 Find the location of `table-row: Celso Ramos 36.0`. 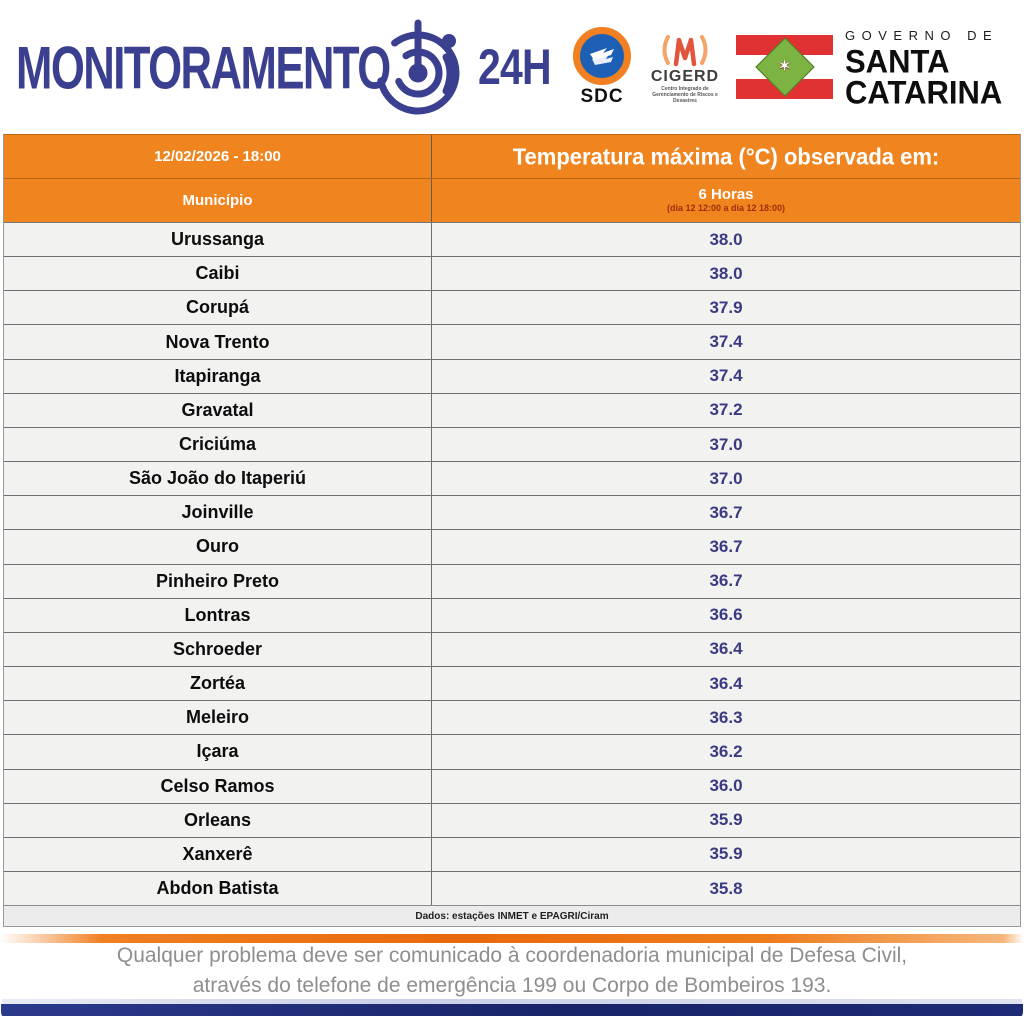

table-row: Celso Ramos 36.0 is located at coordinates (512, 786).